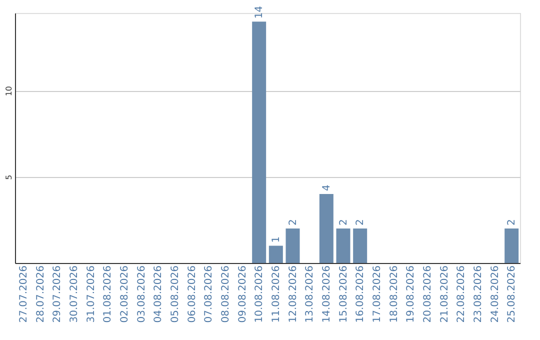 Image resolution: width=540 pixels, height=340 pixels. What do you see at coordinates (24, 294) in the screenshot?
I see `x-tick-label: 27.07.2026` at bounding box center [24, 294].